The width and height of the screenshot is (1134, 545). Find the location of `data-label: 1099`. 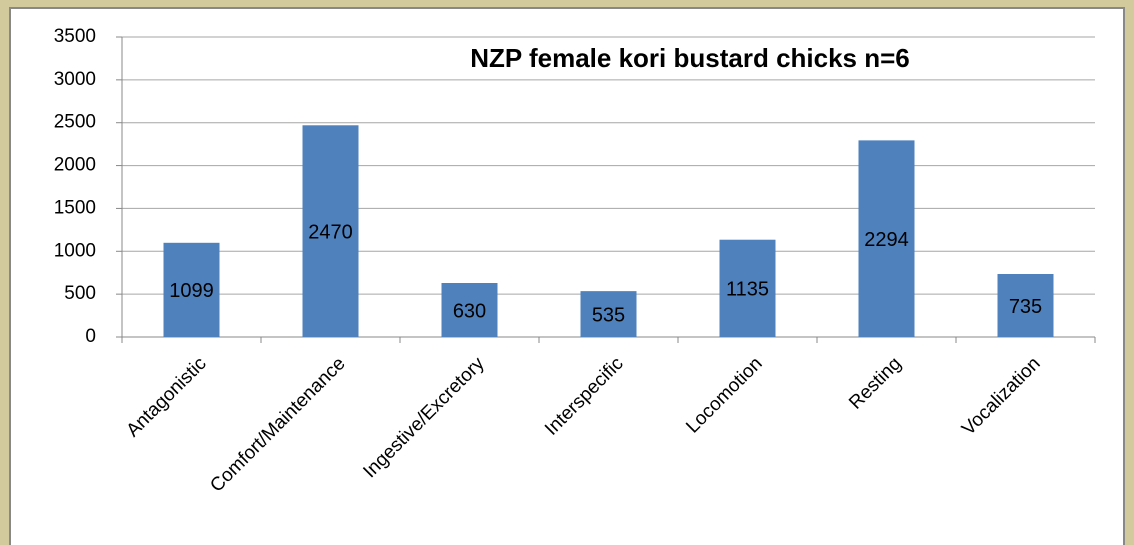

data-label: 1099 is located at coordinates (191, 291).